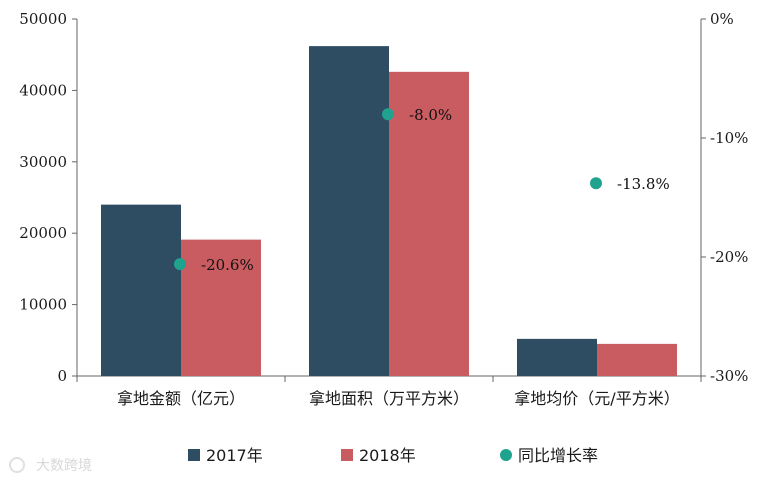  What do you see at coordinates (62, 376) in the screenshot?
I see `left-tick-label: 0` at bounding box center [62, 376].